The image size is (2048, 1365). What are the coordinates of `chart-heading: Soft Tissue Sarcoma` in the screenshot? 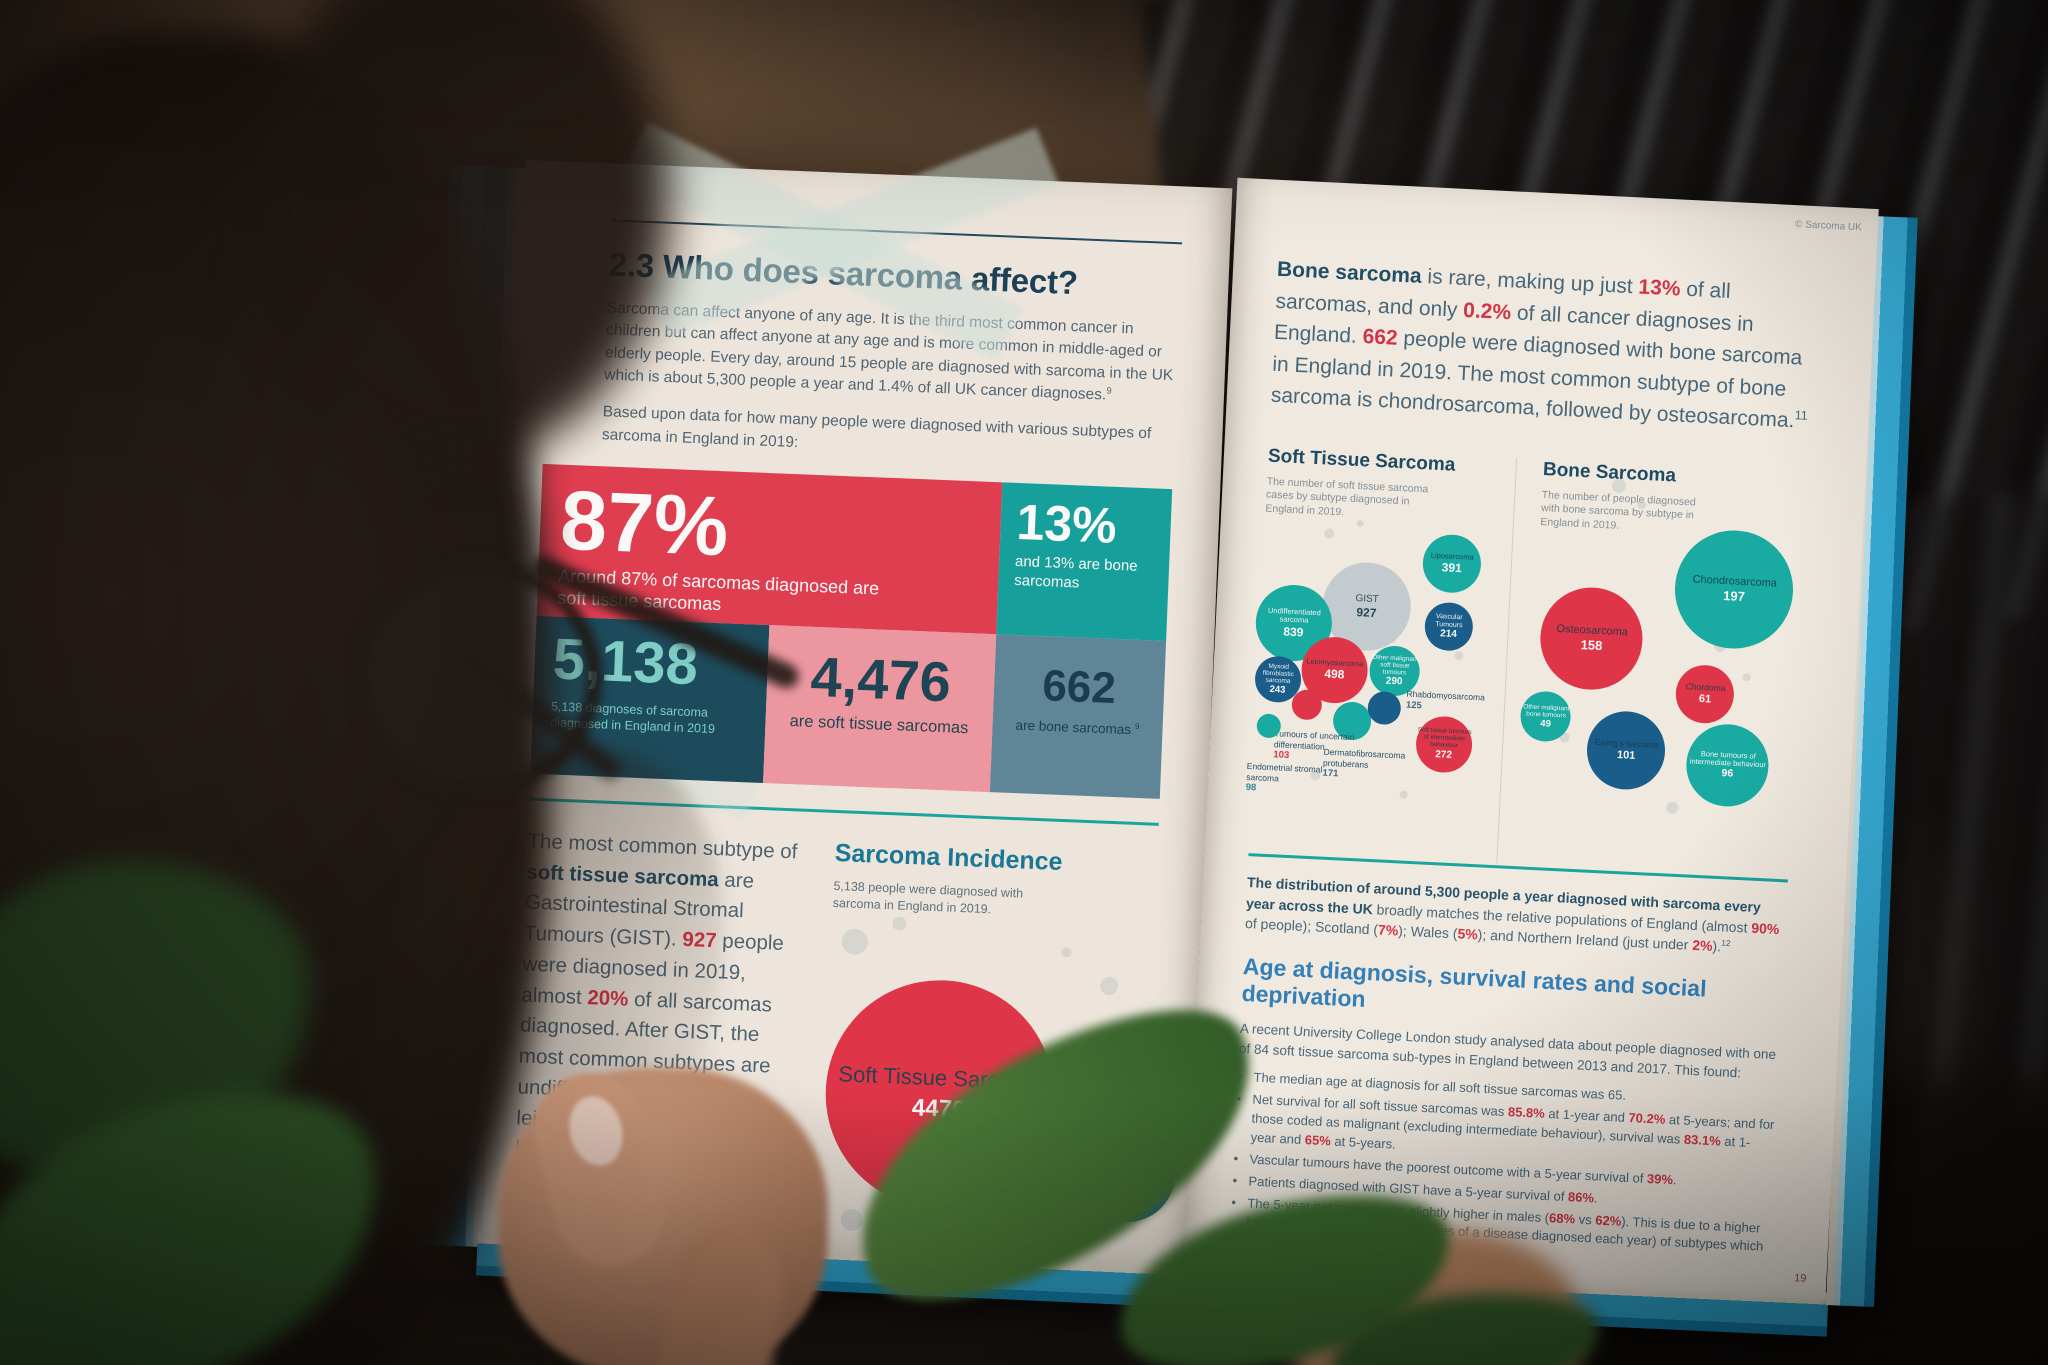 It's located at (1361, 460).